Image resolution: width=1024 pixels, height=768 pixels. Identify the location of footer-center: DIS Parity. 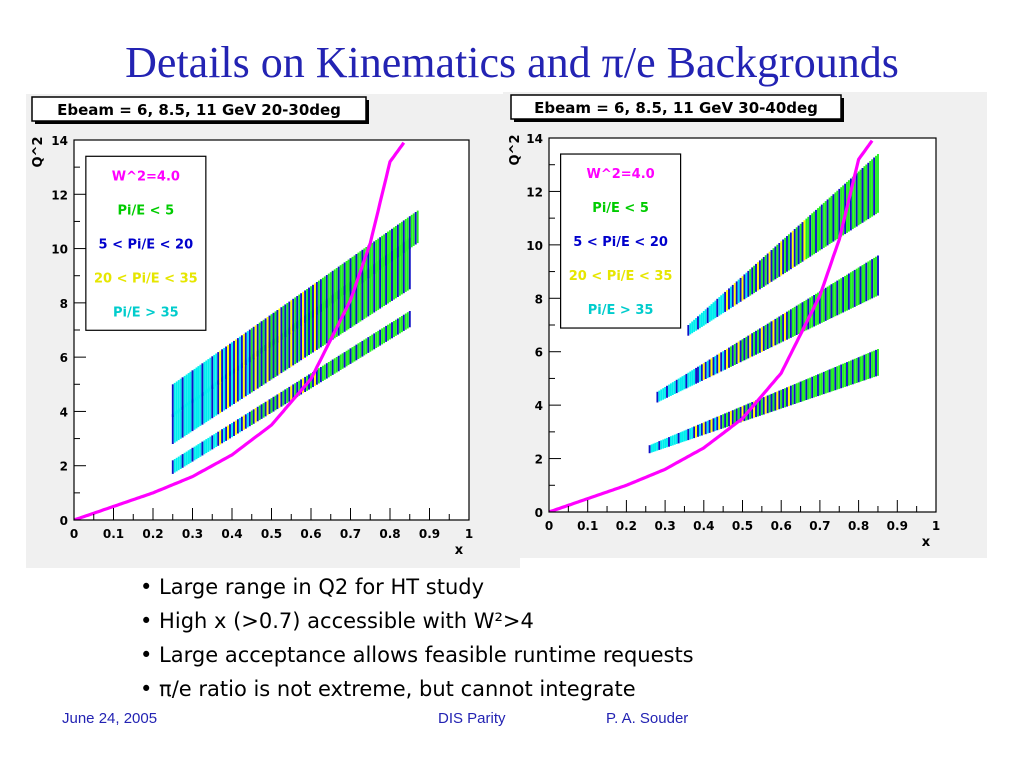
(472, 718).